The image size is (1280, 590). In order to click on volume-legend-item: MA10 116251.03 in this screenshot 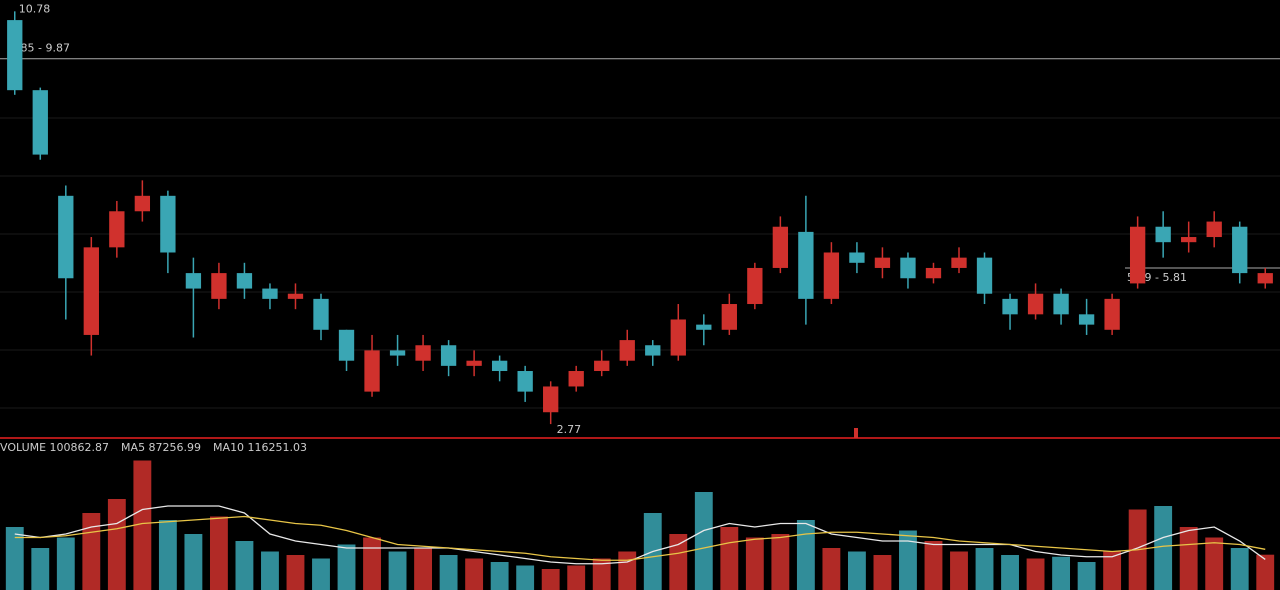, I will do `click(260, 447)`.